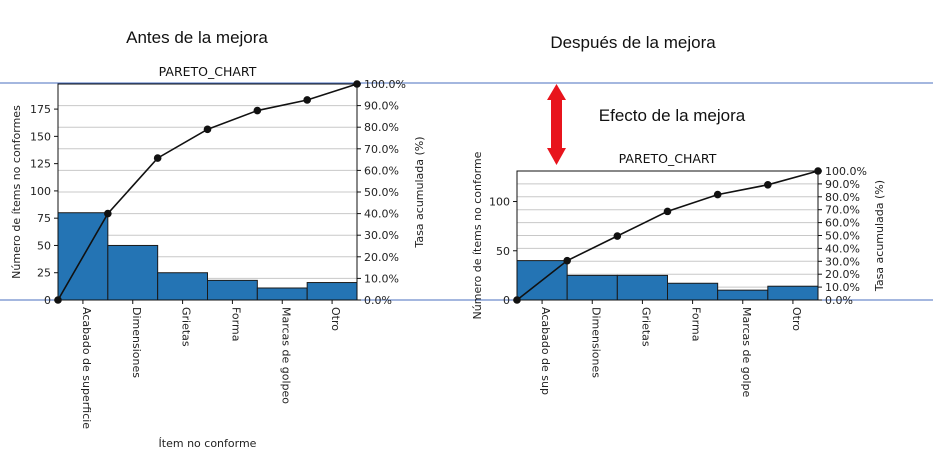 This screenshot has height=474, width=933. Describe the element at coordinates (40, 109) in the screenshot. I see `y-tick-label: 175` at that location.